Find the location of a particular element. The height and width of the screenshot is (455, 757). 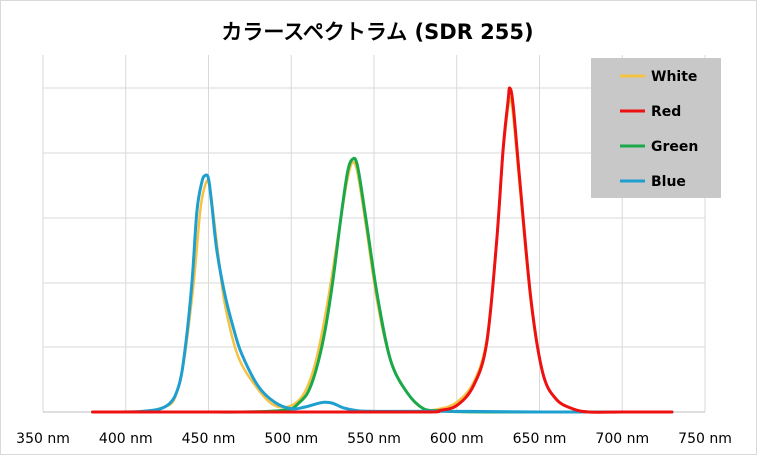

x-tick-label: 650 nm is located at coordinates (540, 439).